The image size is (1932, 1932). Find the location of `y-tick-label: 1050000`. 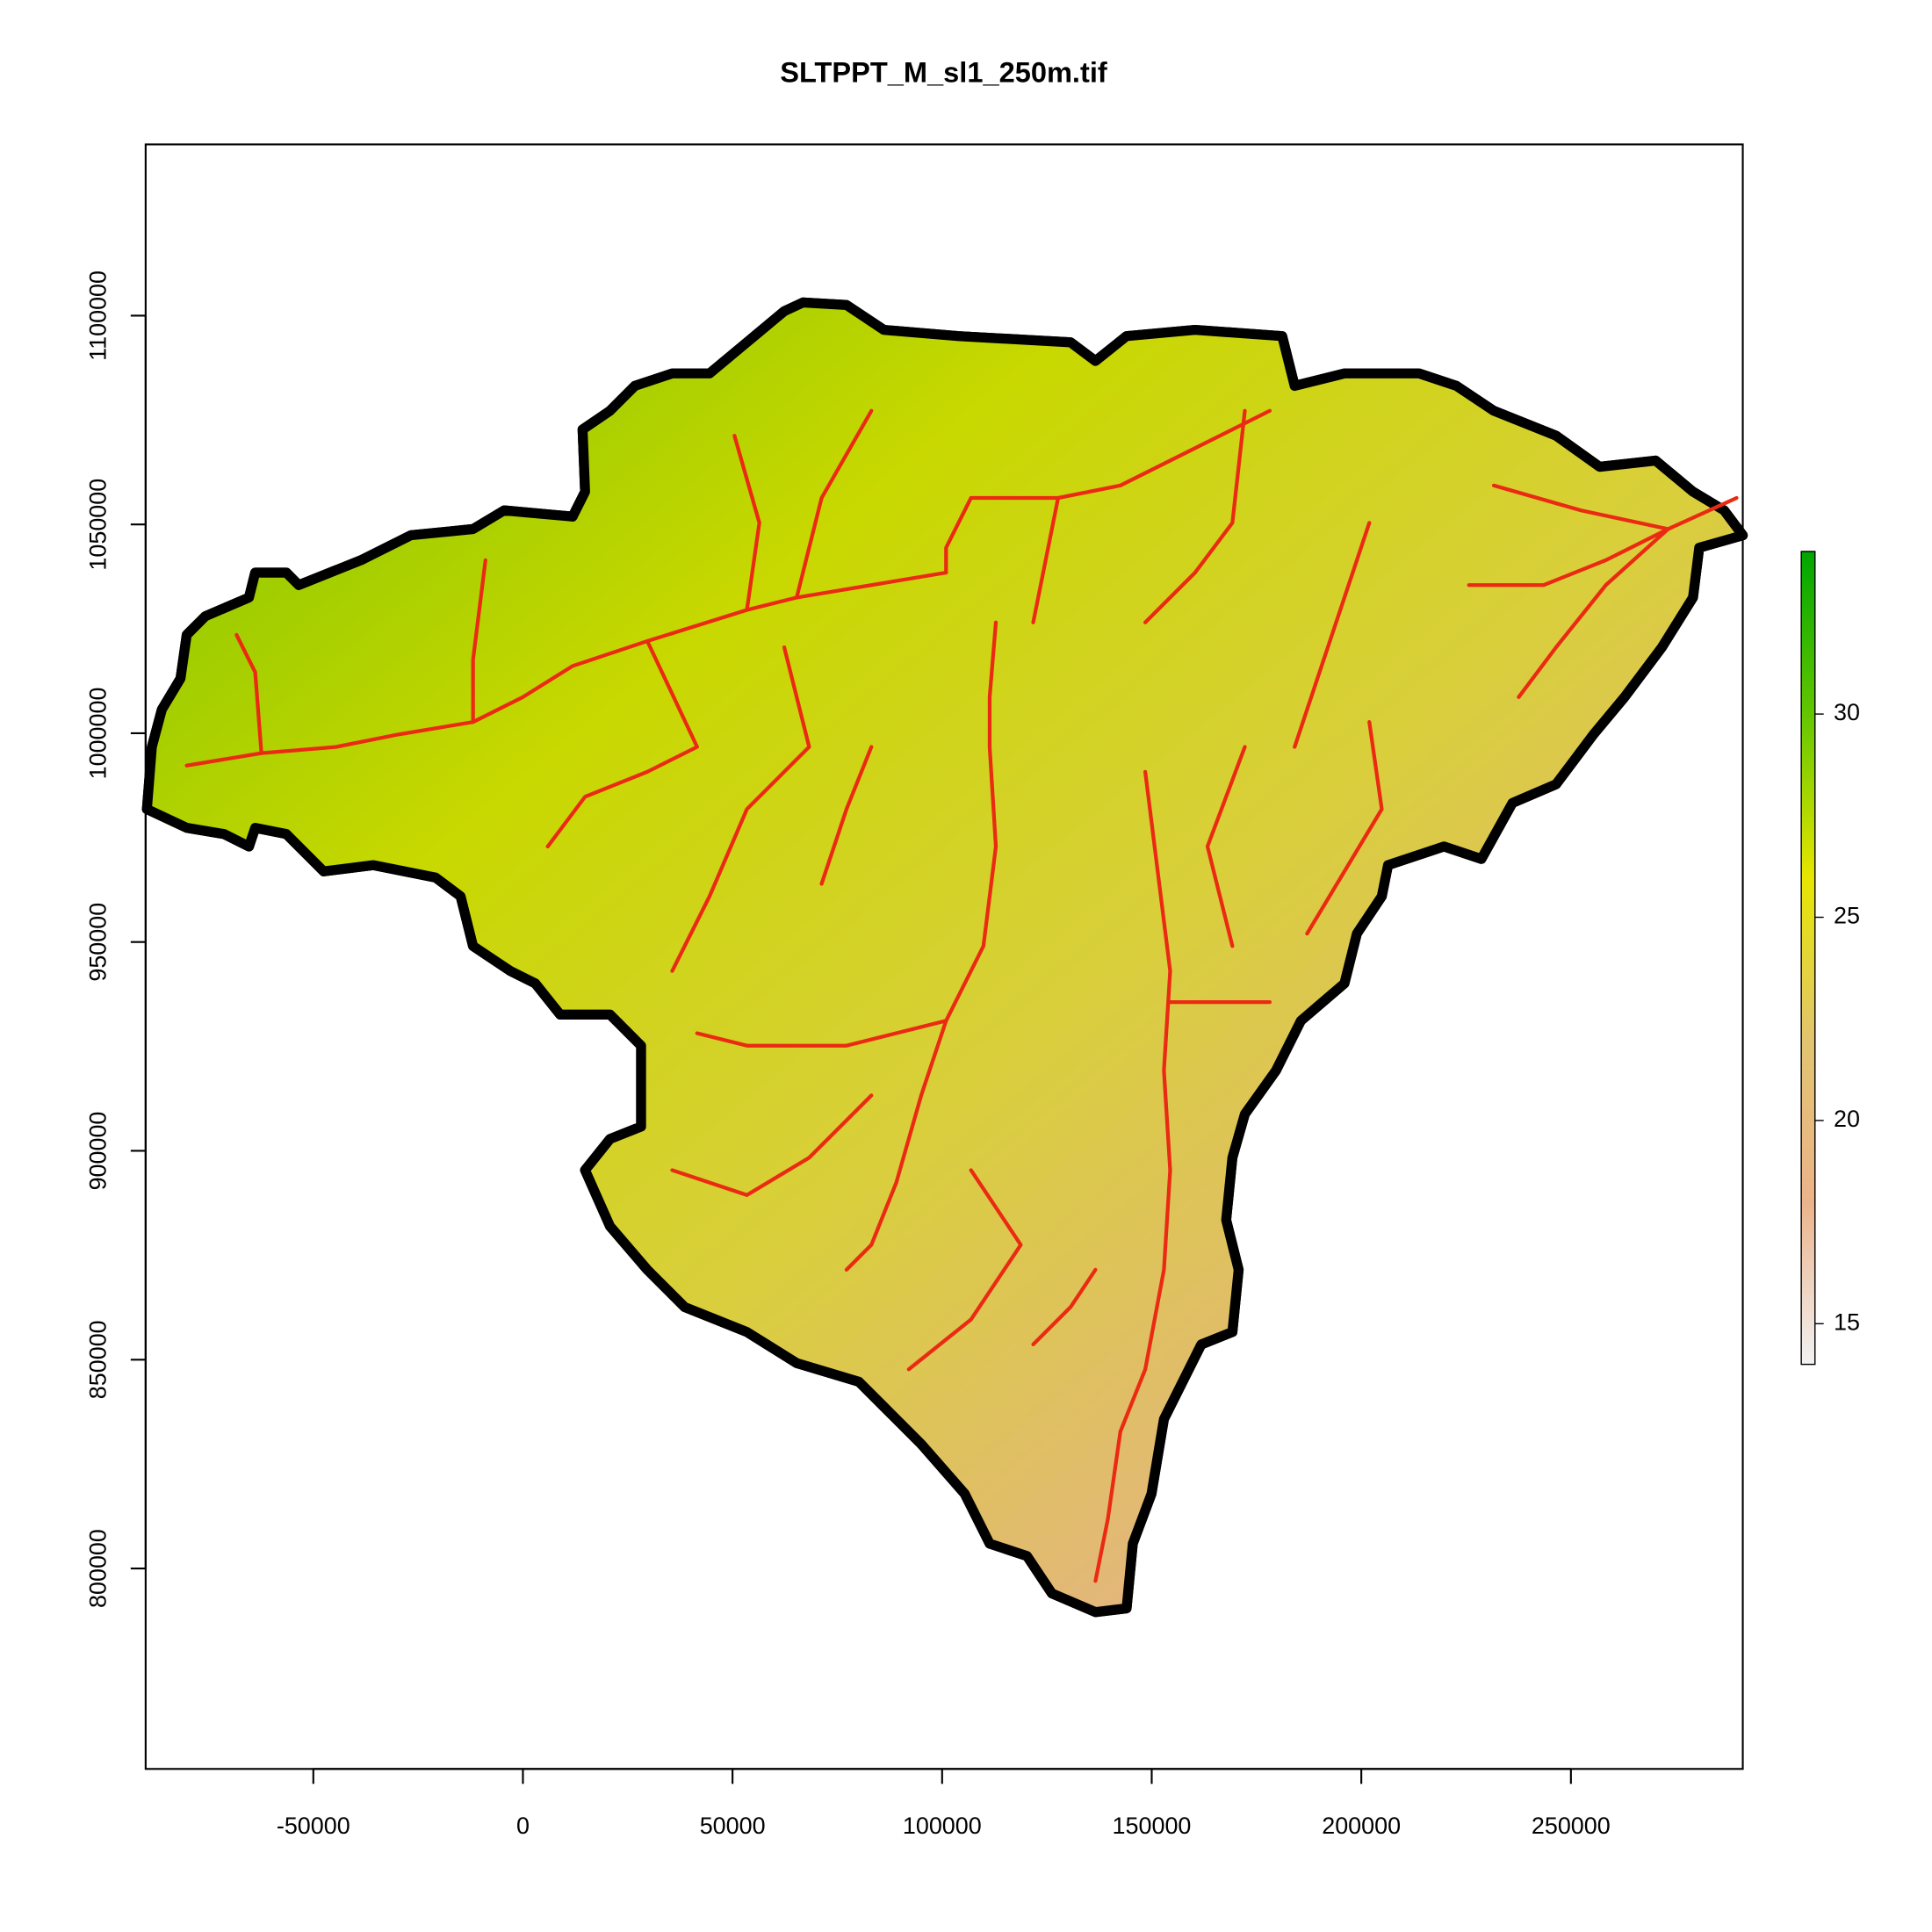

y-tick-label: 1050000 is located at coordinates (99, 525).